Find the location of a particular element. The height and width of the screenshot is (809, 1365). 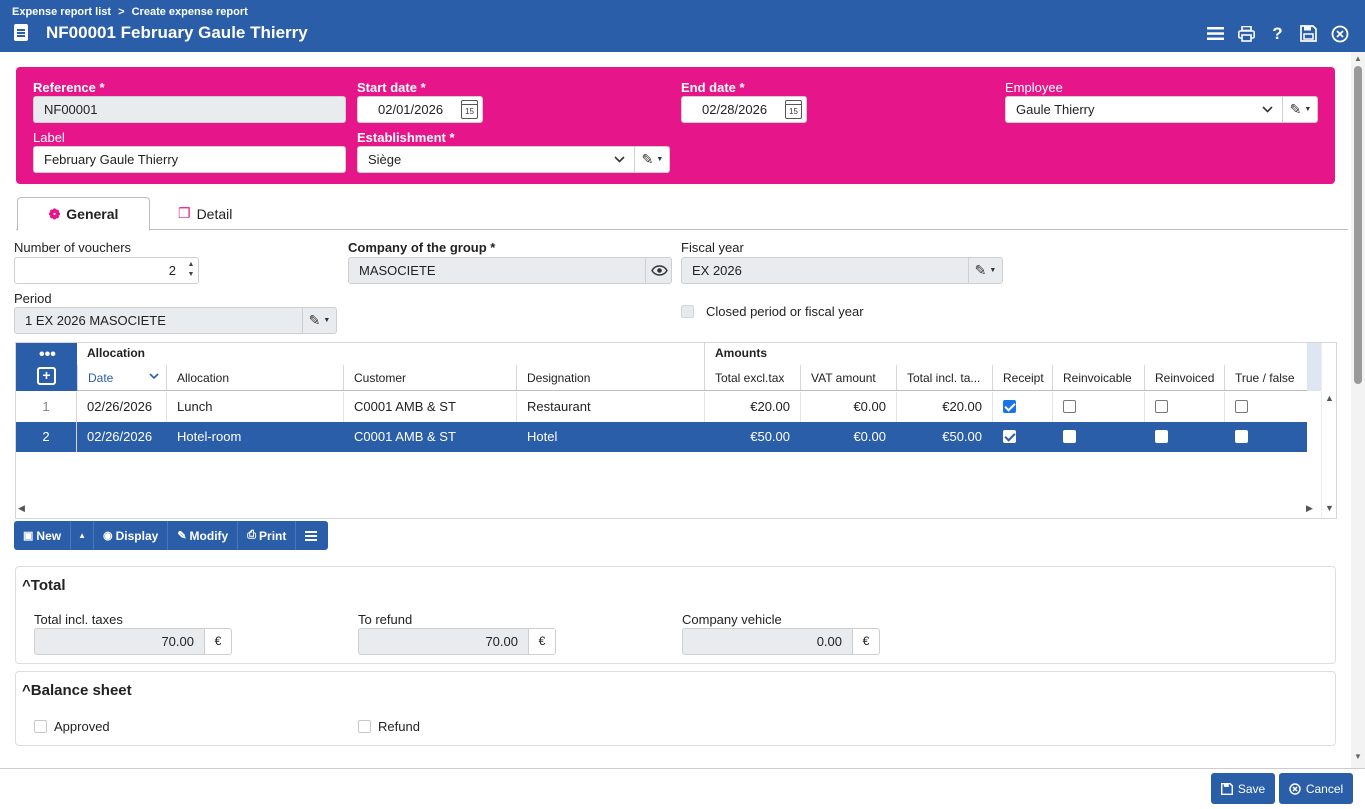

currency-label: € is located at coordinates (541, 641).